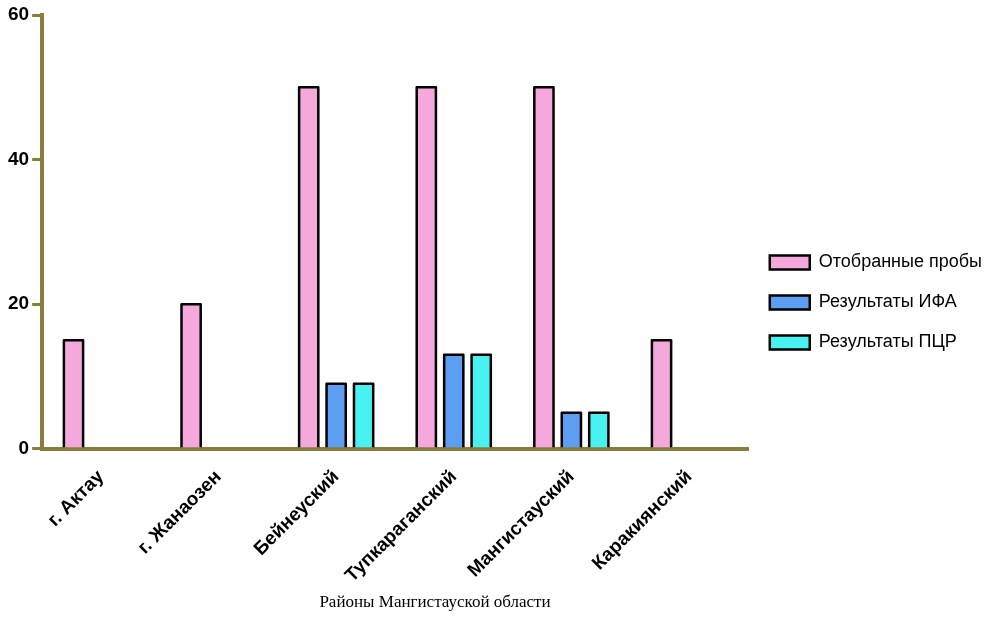 This screenshot has width=1004, height=619. I want to click on legend-label: Результаты ИФА, so click(887, 301).